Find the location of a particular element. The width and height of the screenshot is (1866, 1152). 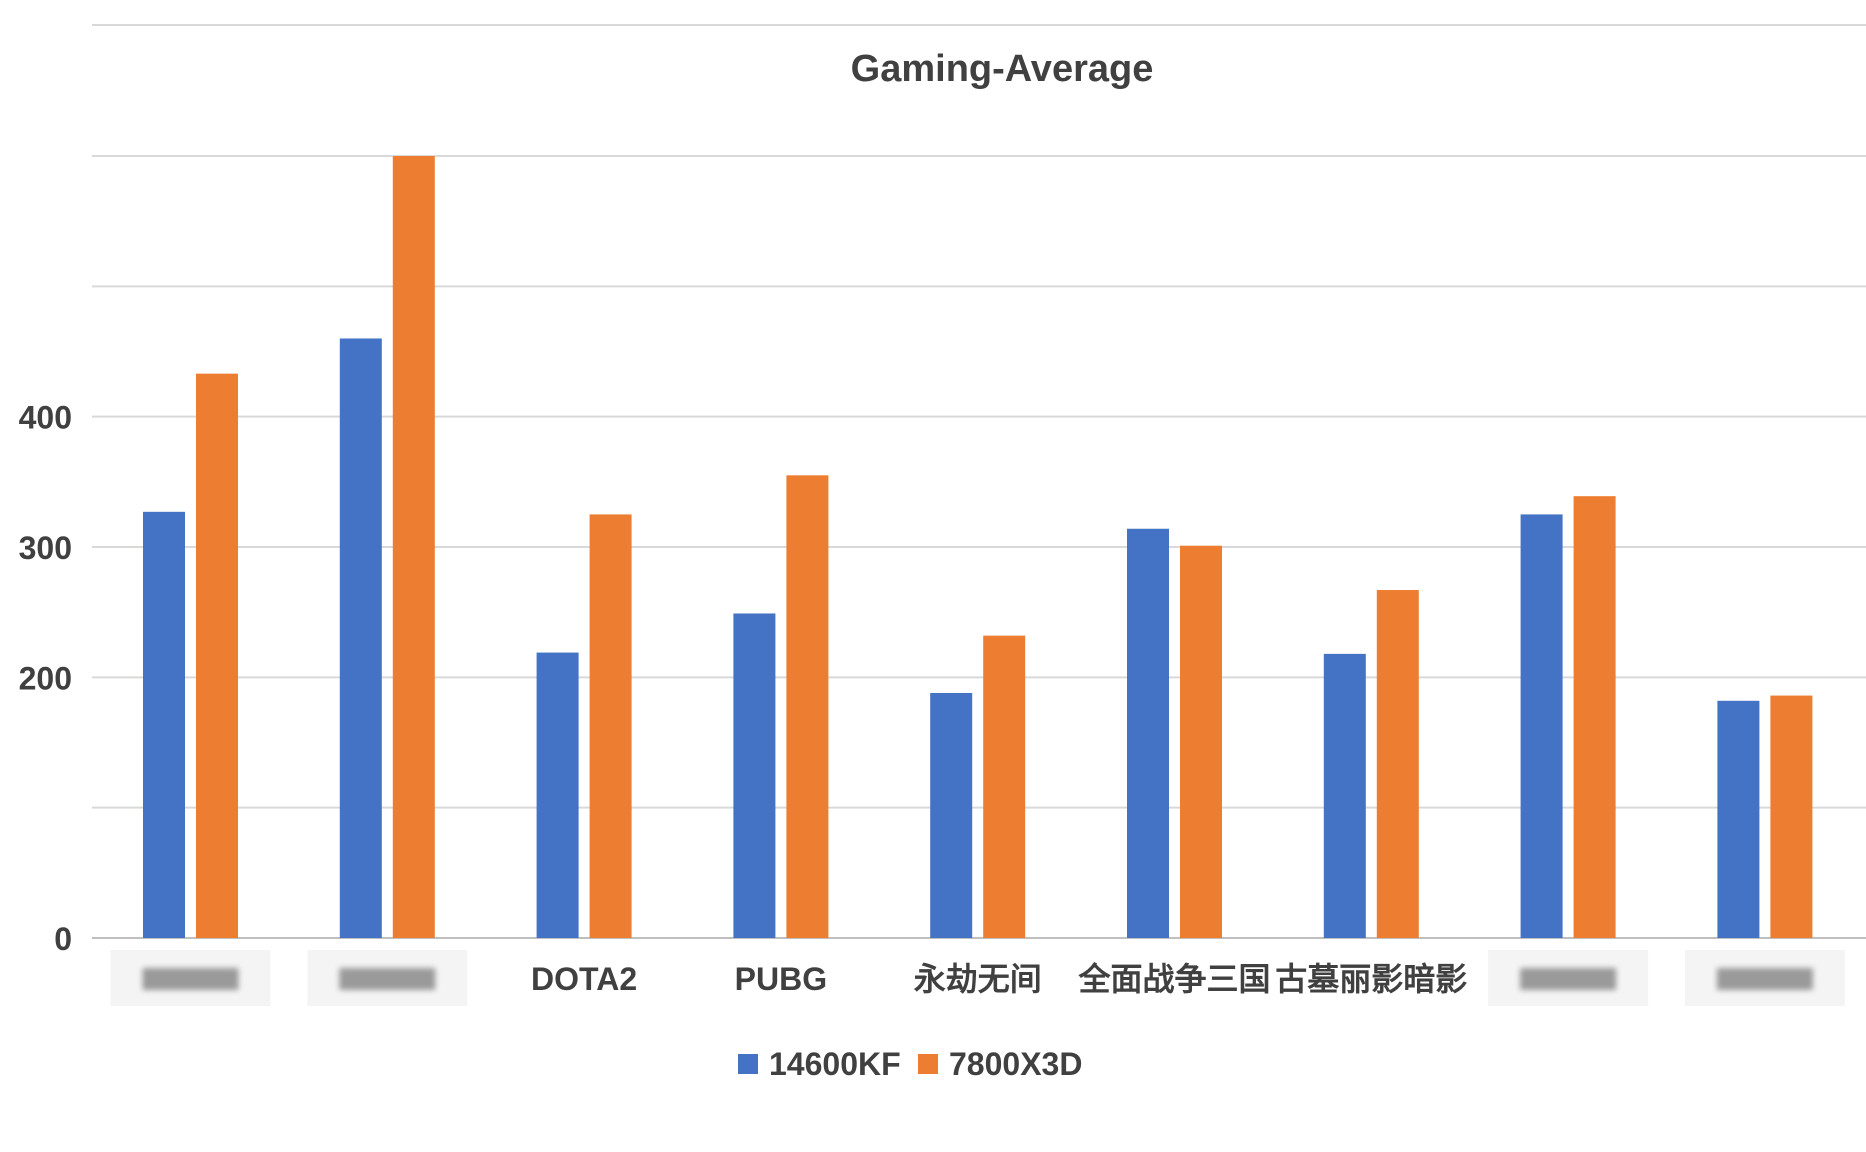

x-category-label: 永劫无间 is located at coordinates (978, 979).